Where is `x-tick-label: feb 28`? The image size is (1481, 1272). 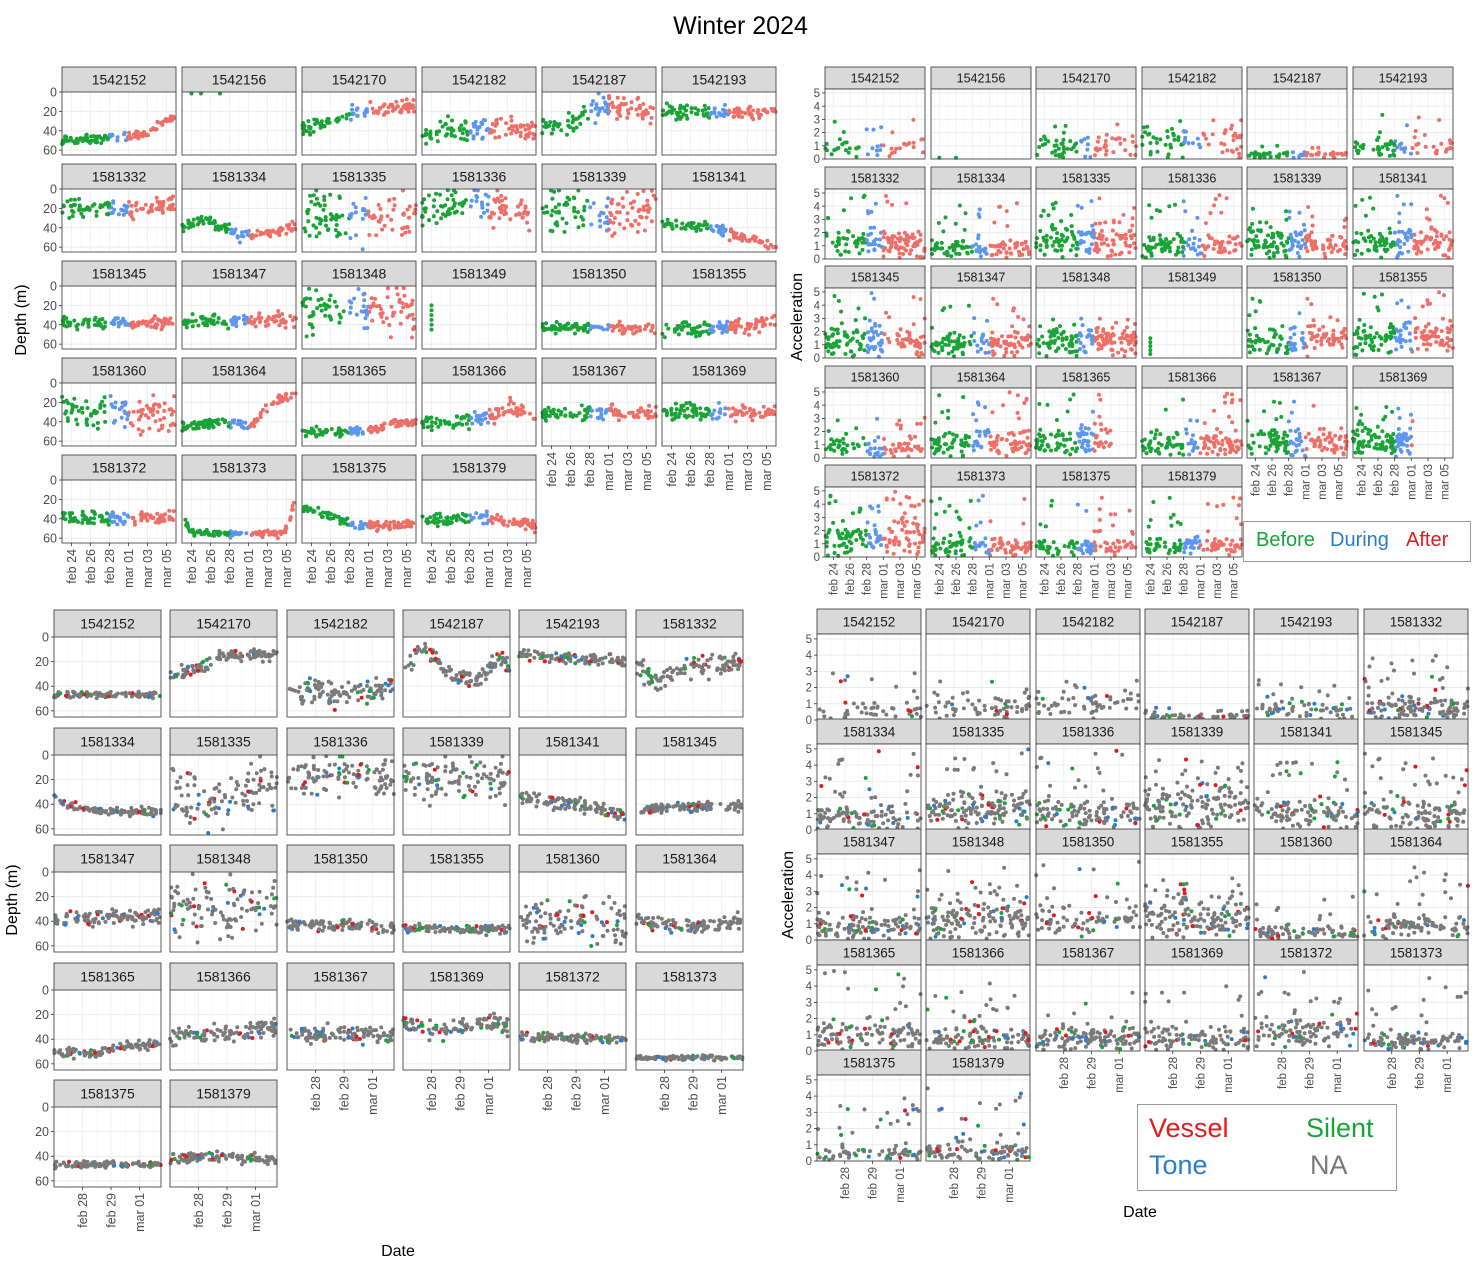
x-tick-label: feb 28 is located at coordinates (470, 566).